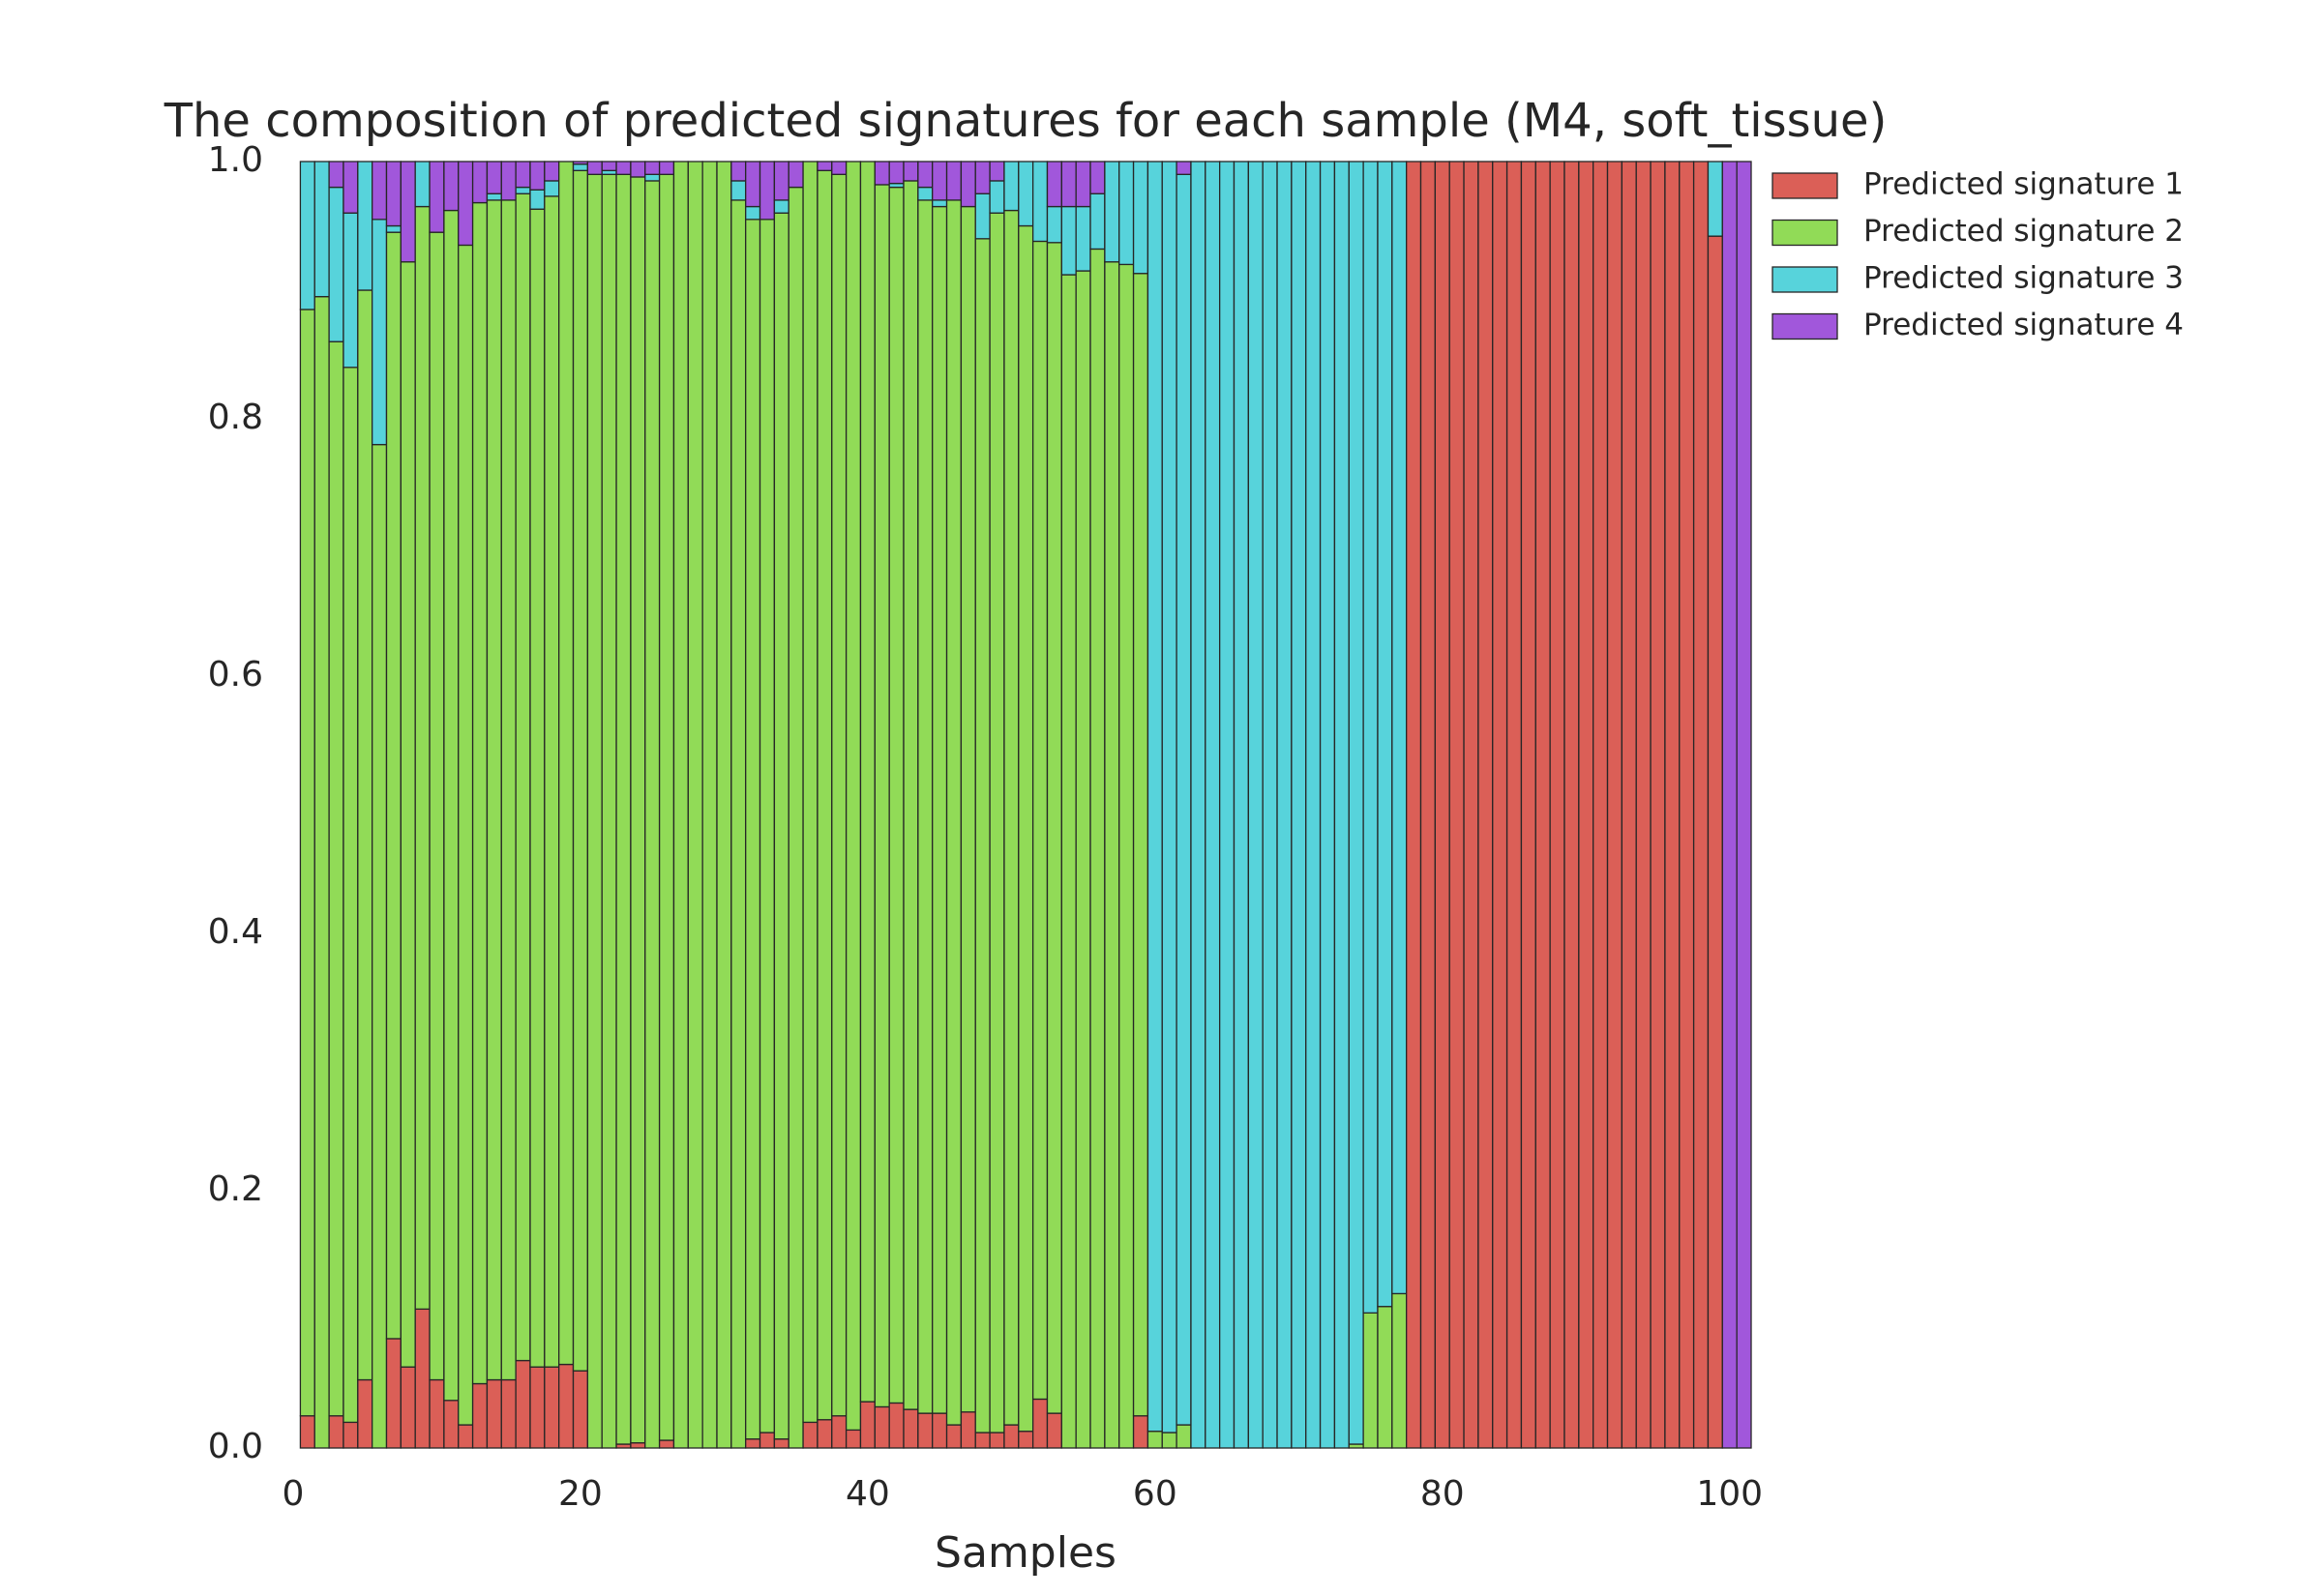 The height and width of the screenshot is (1596, 2322). Describe the element at coordinates (1025, 1553) in the screenshot. I see `x-axis-label: Samples` at that location.